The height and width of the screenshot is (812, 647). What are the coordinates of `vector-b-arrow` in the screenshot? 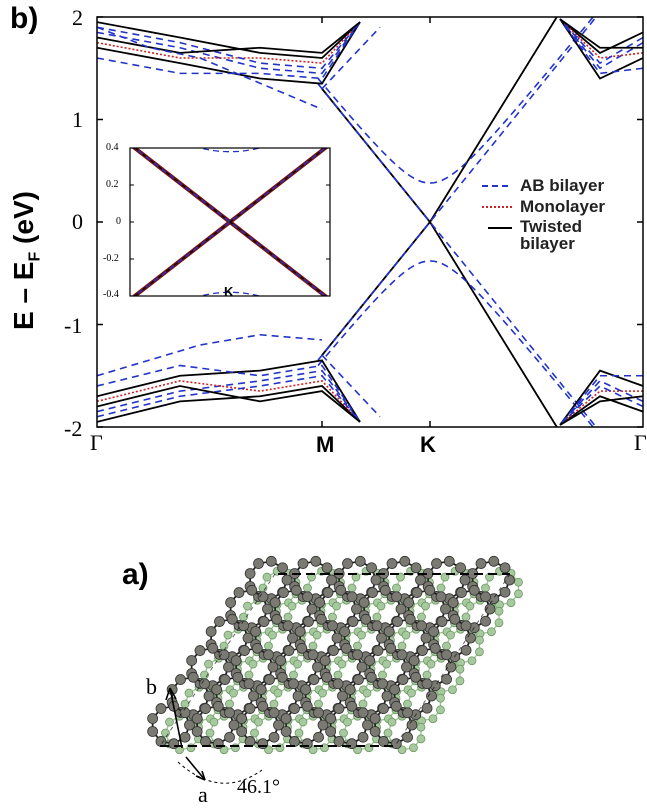 It's located at (176, 718).